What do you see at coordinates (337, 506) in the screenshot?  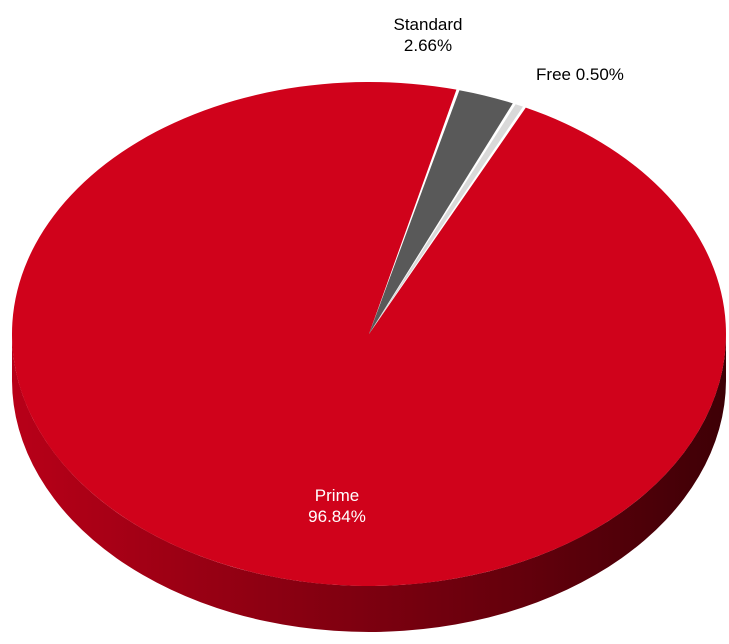 I see `pie-label-prime: Prime 96.84%` at bounding box center [337, 506].